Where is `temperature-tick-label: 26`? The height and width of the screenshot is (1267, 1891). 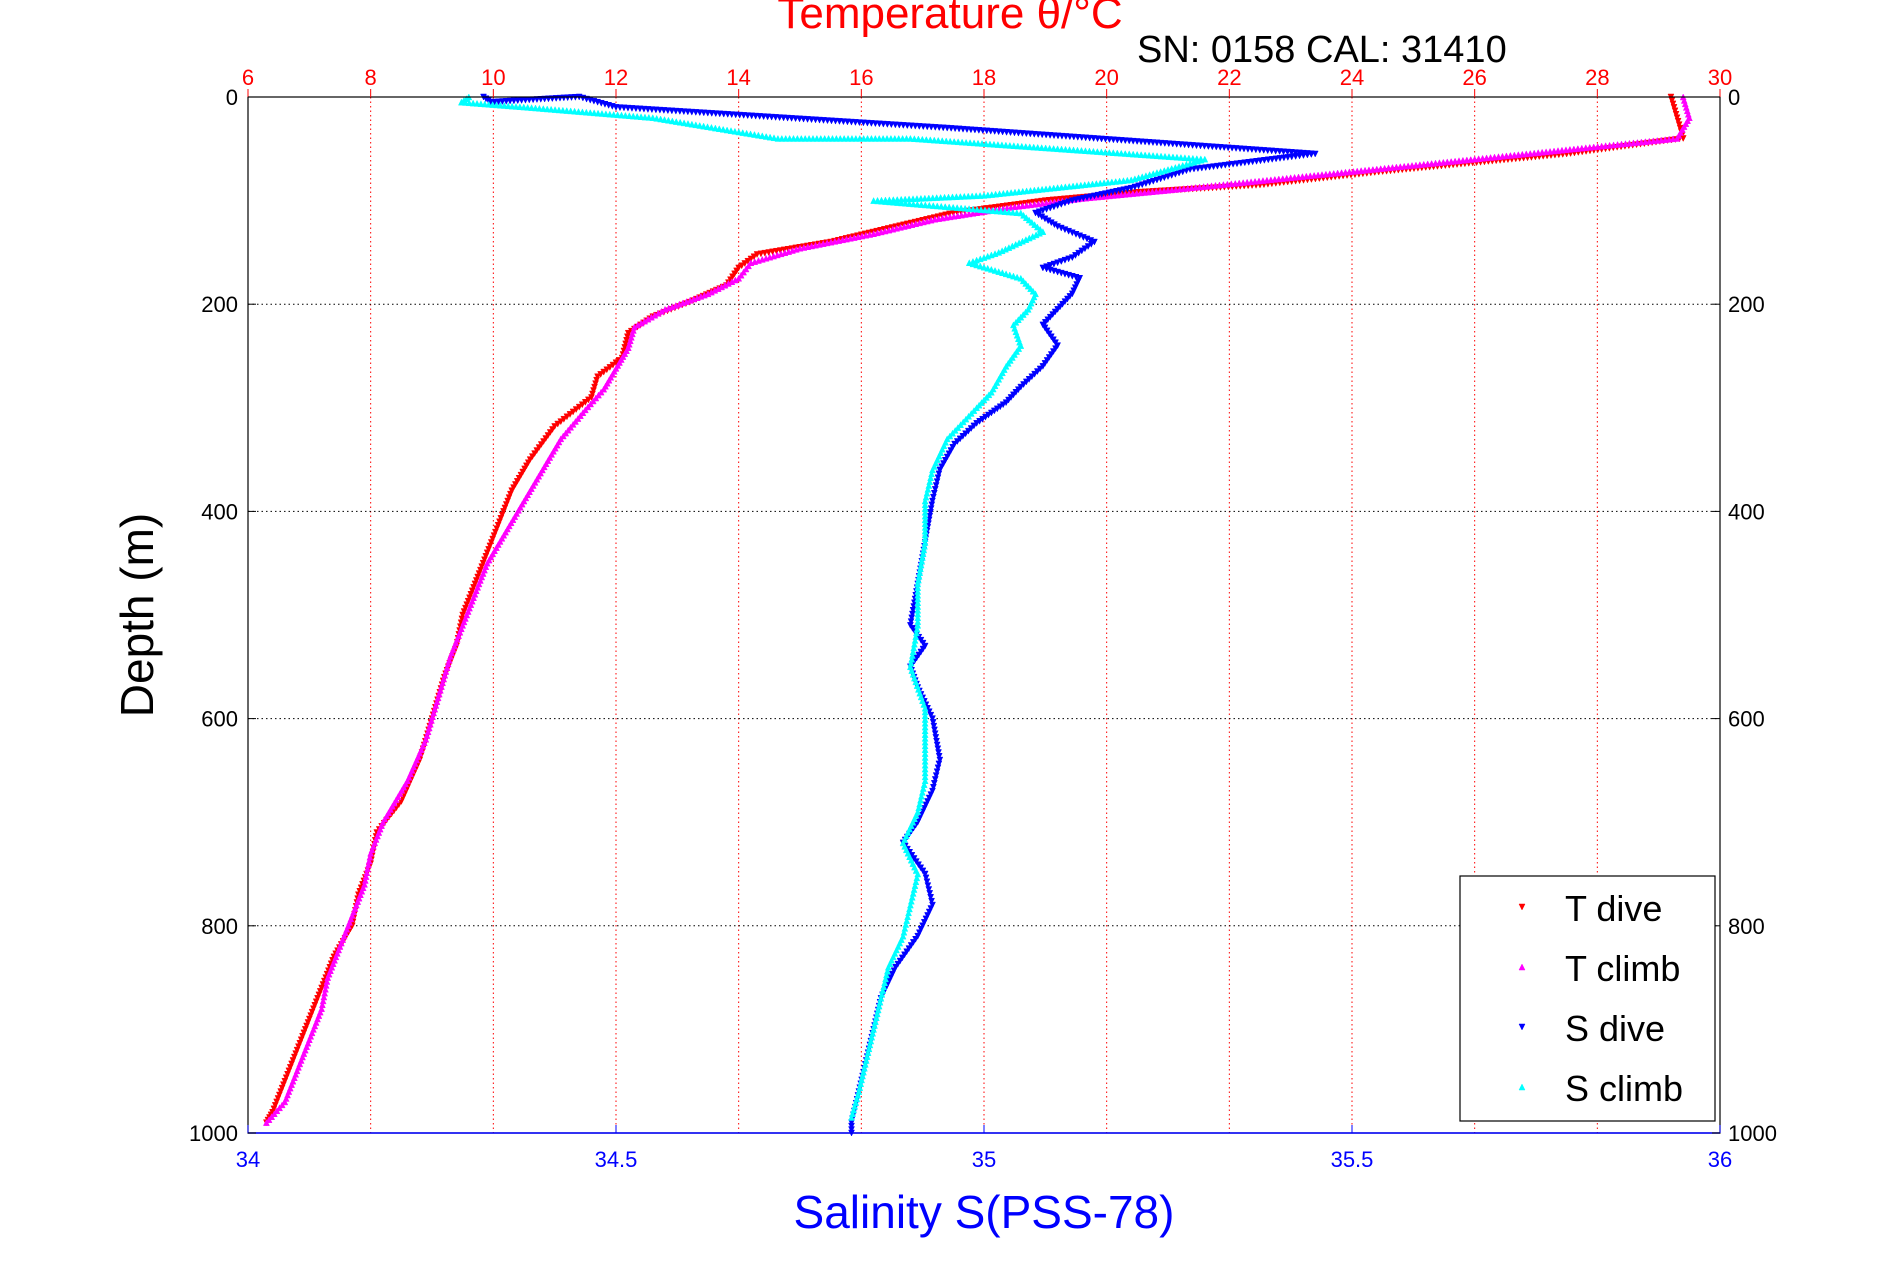 temperature-tick-label: 26 is located at coordinates (1474, 77).